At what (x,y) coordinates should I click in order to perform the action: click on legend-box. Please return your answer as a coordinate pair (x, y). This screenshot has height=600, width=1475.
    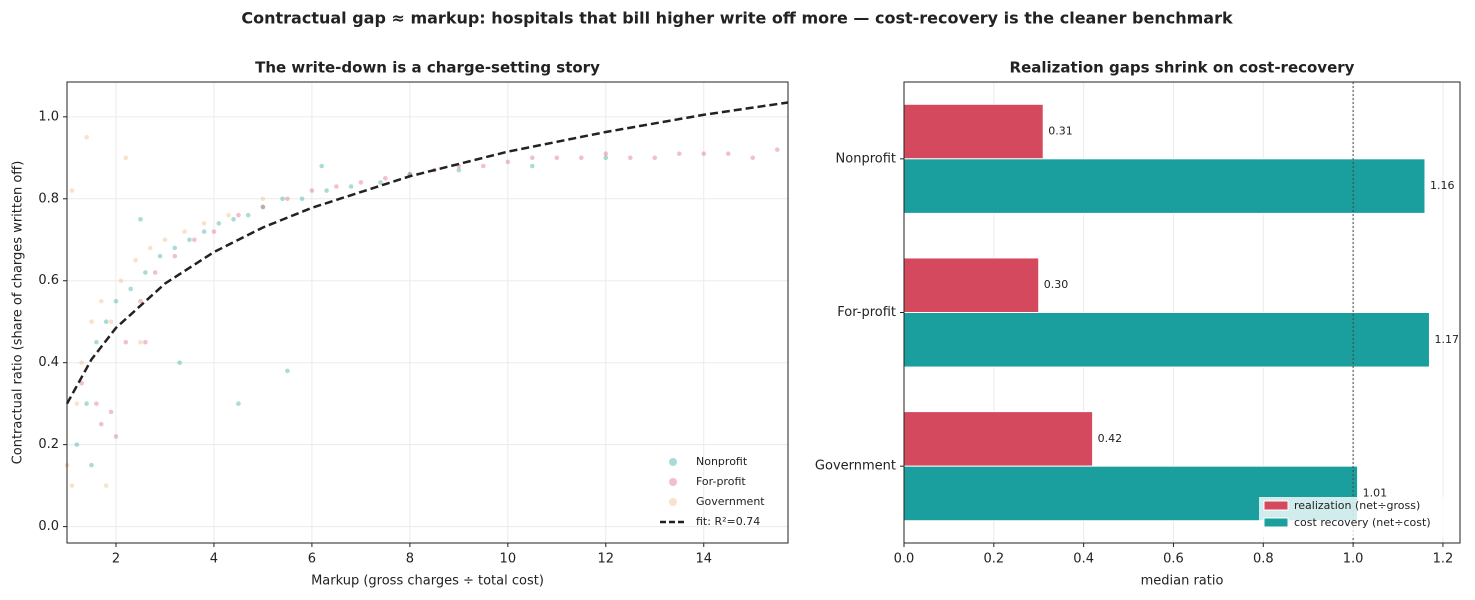
    Looking at the image, I should click on (1356, 517).